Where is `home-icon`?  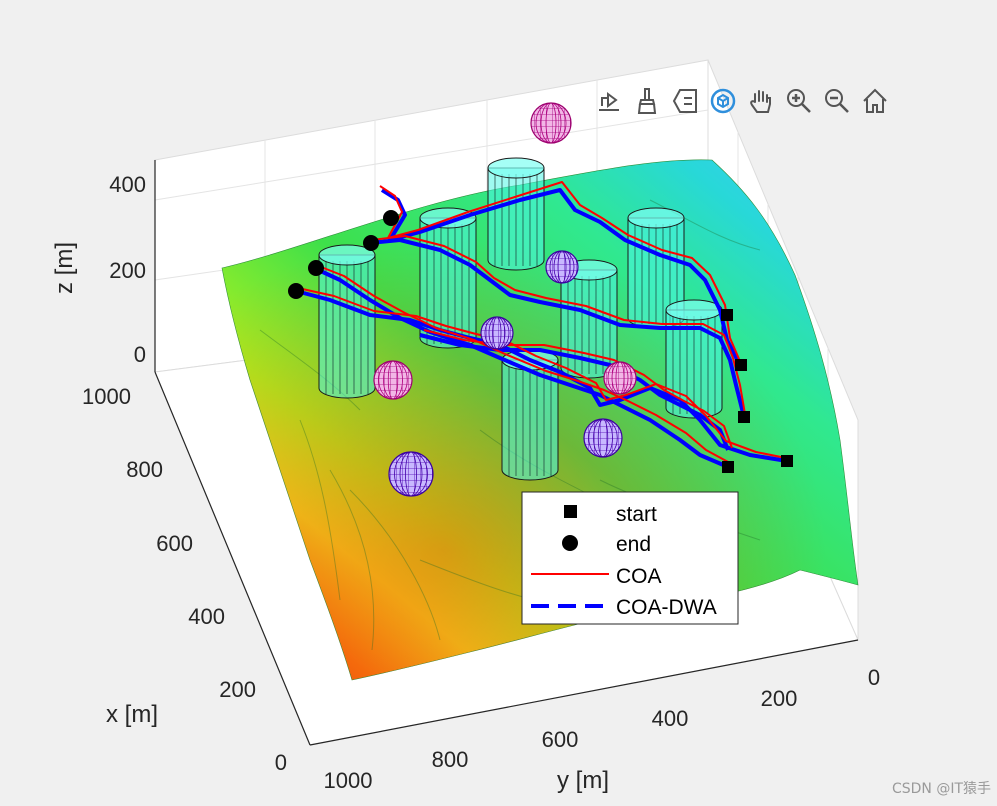 home-icon is located at coordinates (875, 100).